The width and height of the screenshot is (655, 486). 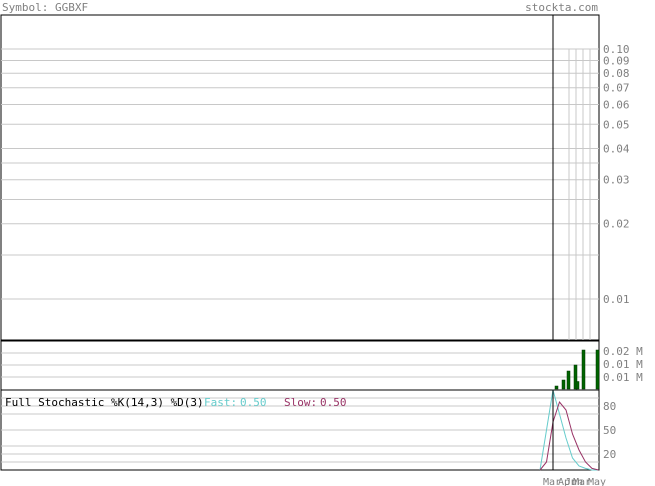 What do you see at coordinates (616, 224) in the screenshot?
I see `price-tick-label: 0.02` at bounding box center [616, 224].